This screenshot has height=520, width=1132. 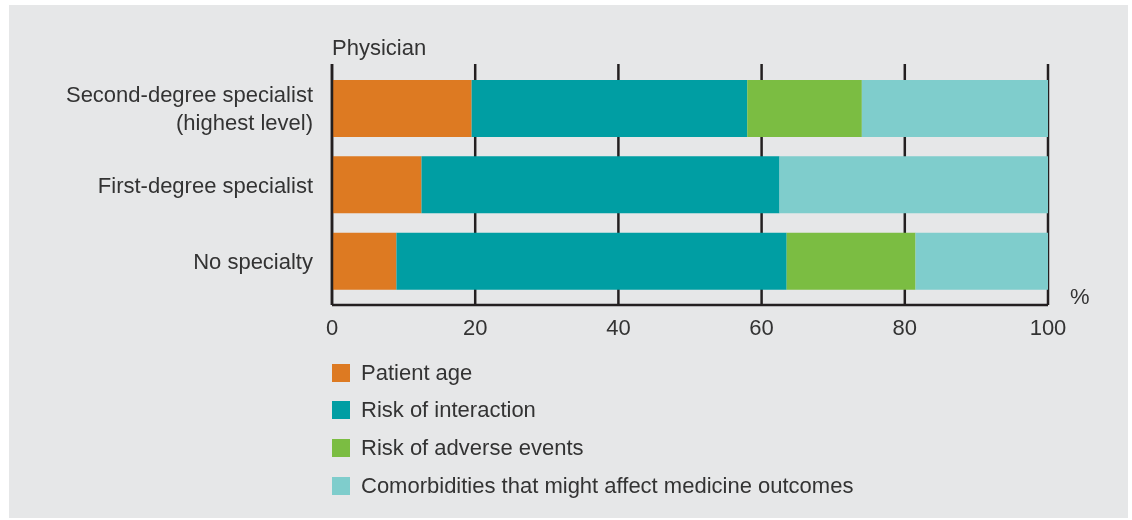 I want to click on y-axis-title: Physician, so click(x=379, y=47).